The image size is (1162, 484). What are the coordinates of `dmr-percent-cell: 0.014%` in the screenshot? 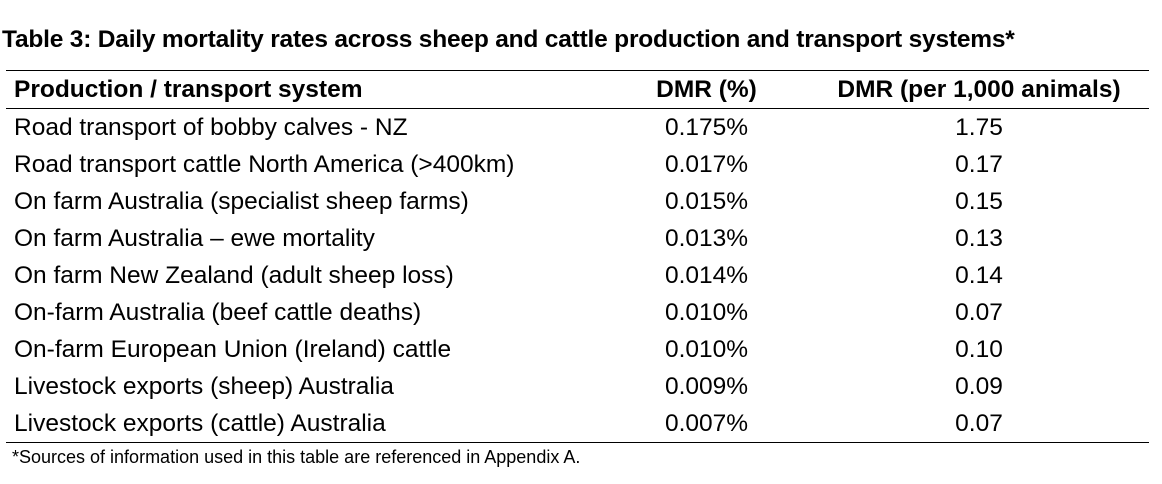 It's located at (706, 275).